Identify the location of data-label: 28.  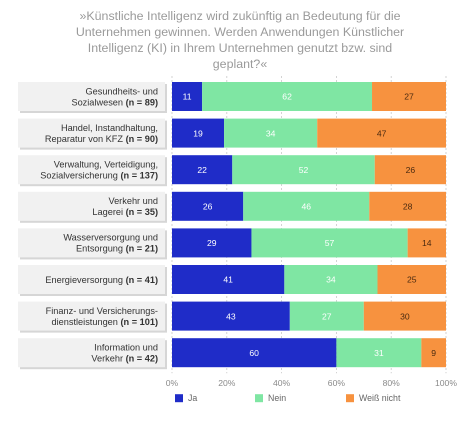
(408, 207).